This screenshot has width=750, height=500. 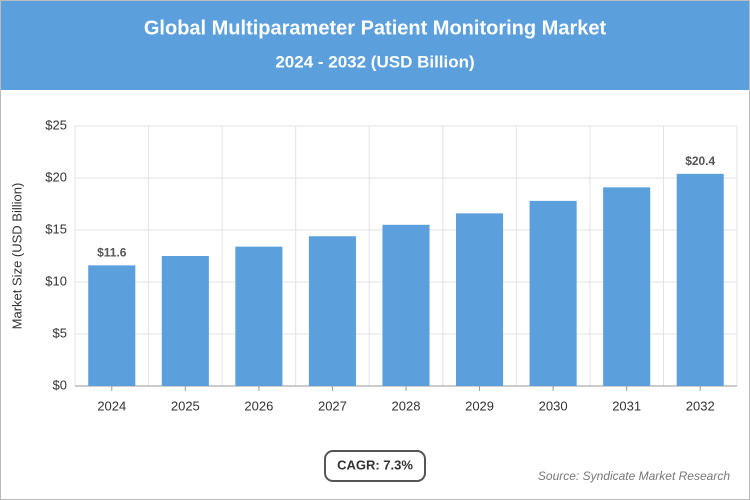 What do you see at coordinates (374, 61) in the screenshot?
I see `chart-subtitle: 2024 - 2032 (USD Billion)` at bounding box center [374, 61].